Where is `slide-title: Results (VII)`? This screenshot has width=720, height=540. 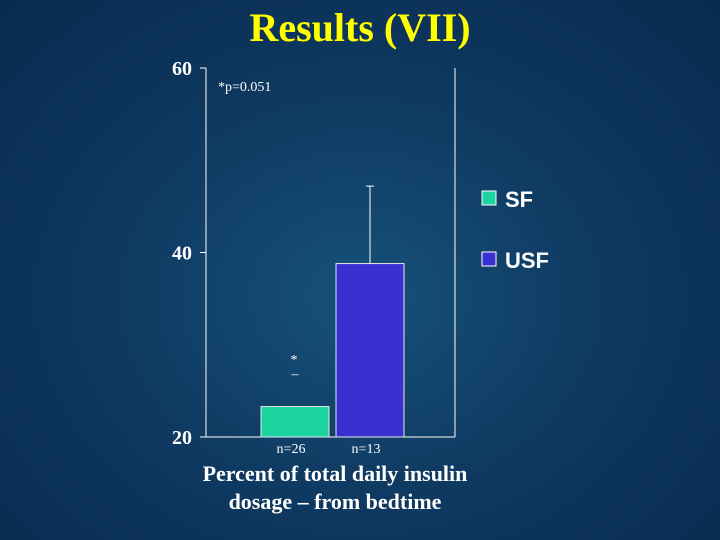
slide-title: Results (VII) is located at coordinates (360, 27).